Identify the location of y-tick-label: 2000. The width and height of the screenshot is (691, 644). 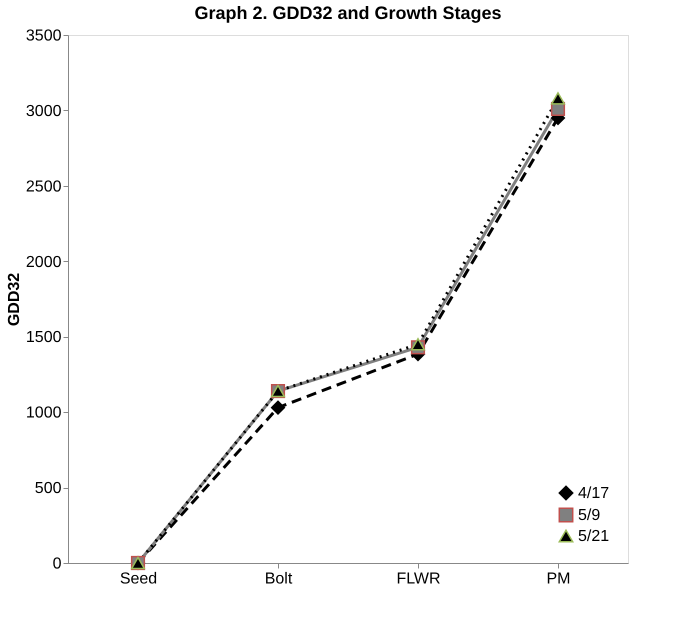
(44, 262).